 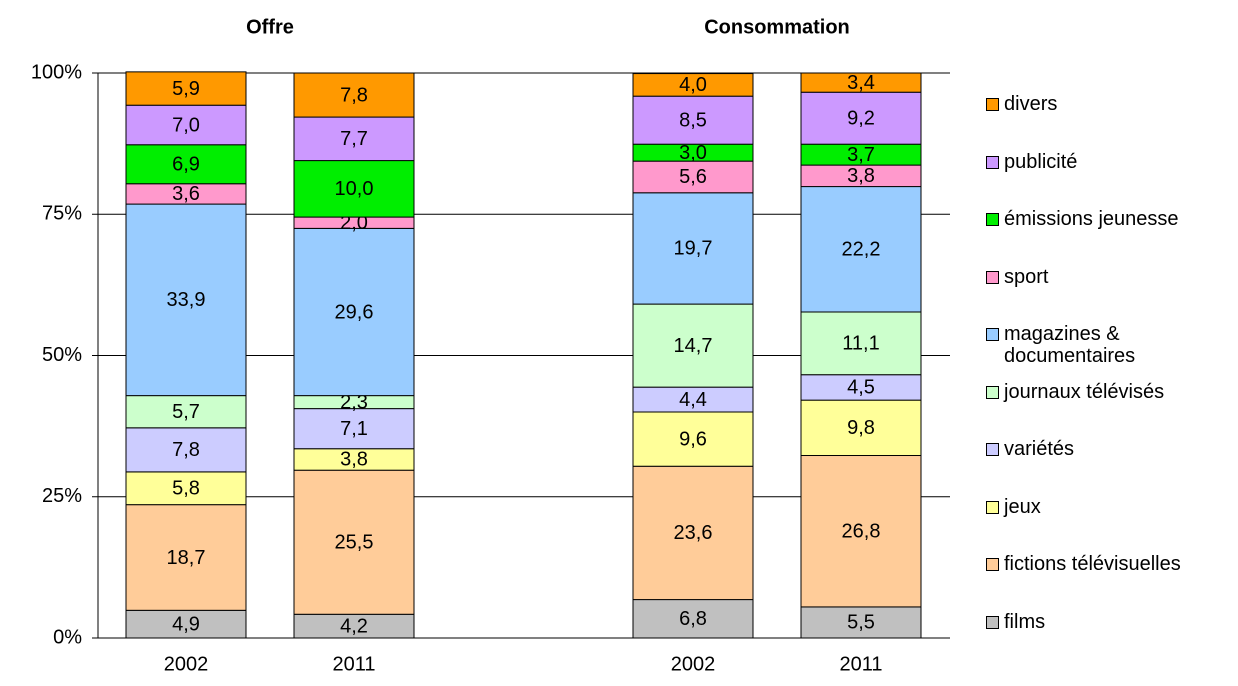 What do you see at coordinates (354, 312) in the screenshot?
I see `data-label: 29,6` at bounding box center [354, 312].